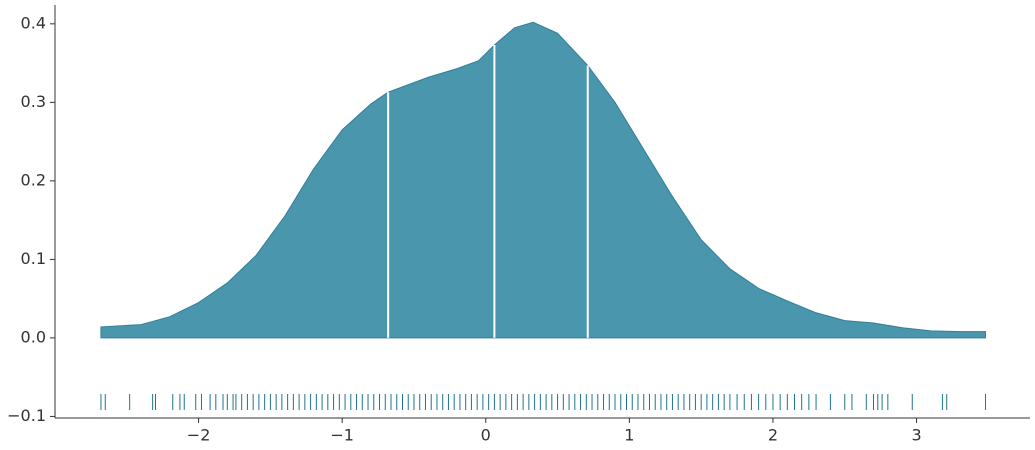 The height and width of the screenshot is (450, 1035). I want to click on x-tick-label: 0, so click(486, 435).